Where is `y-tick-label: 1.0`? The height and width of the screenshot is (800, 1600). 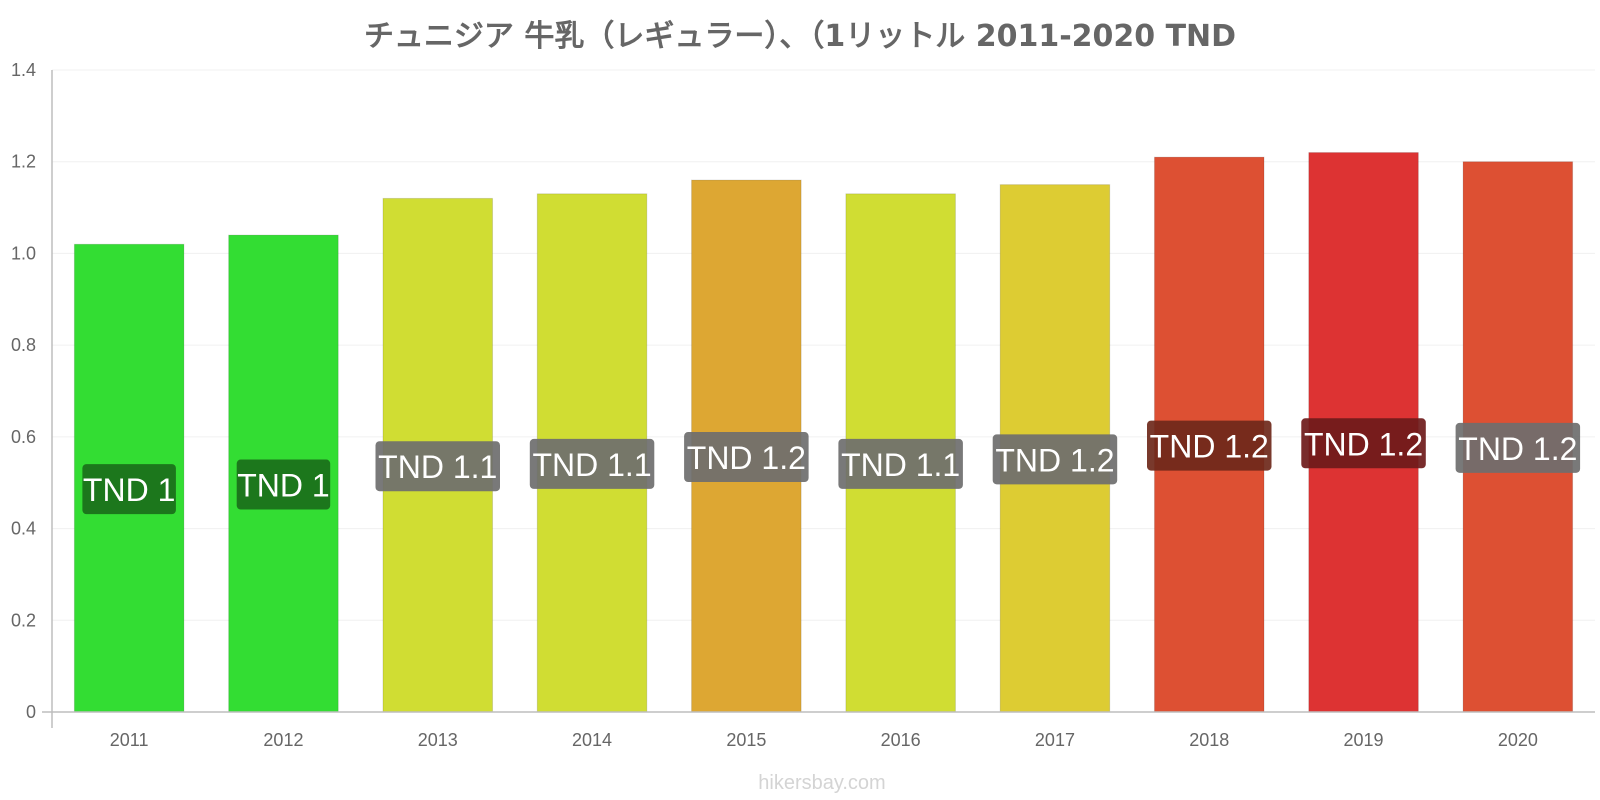 y-tick-label: 1.0 is located at coordinates (23, 253).